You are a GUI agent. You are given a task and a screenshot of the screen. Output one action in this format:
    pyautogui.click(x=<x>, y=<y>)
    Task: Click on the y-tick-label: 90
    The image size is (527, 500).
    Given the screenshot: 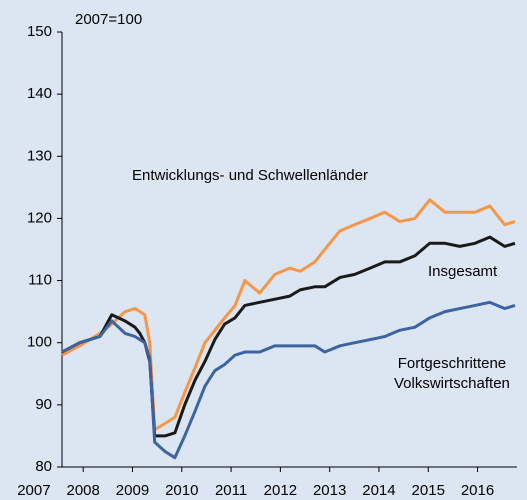 What is the action you would take?
    pyautogui.click(x=43, y=404)
    